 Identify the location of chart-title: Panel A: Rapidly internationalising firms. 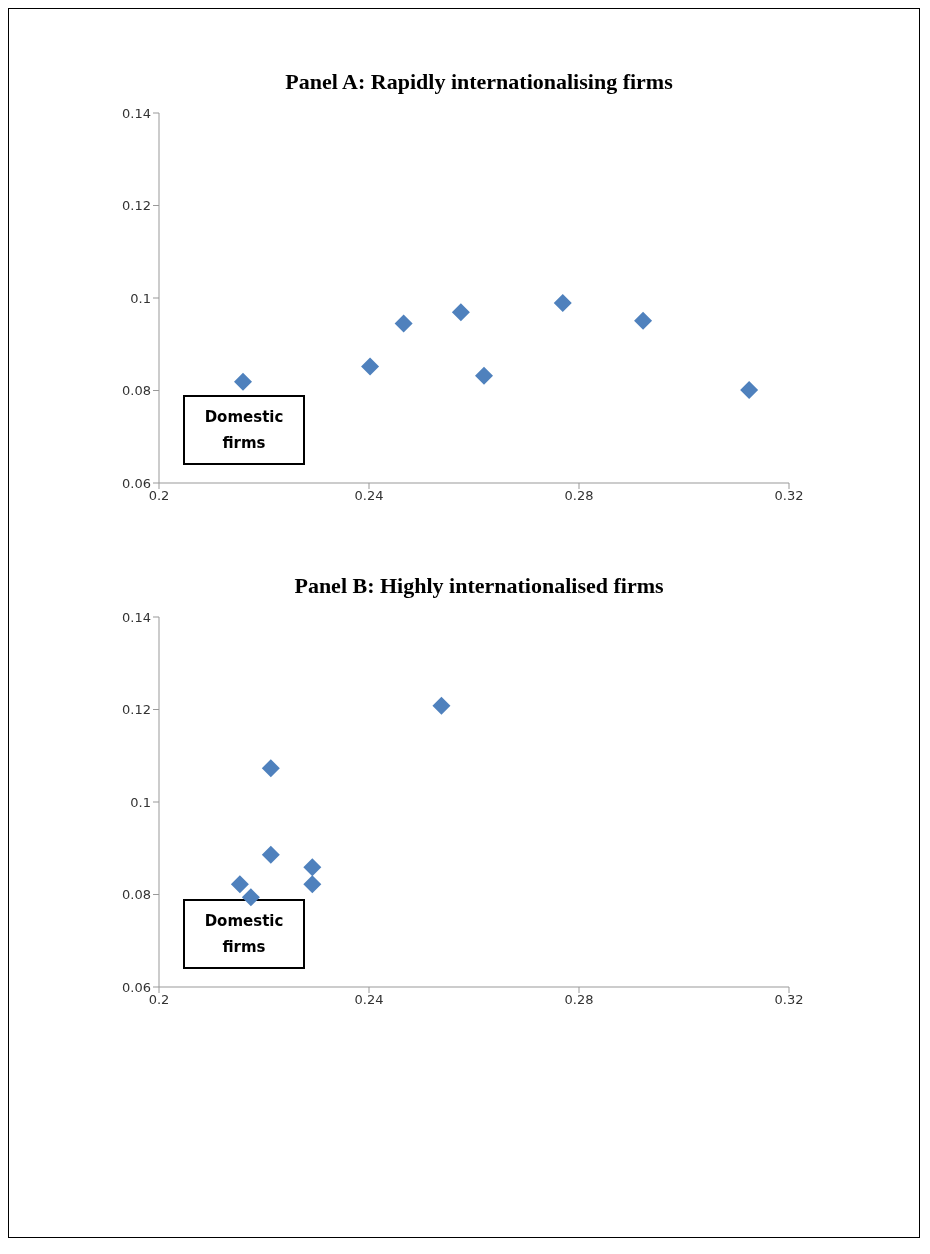
(479, 82).